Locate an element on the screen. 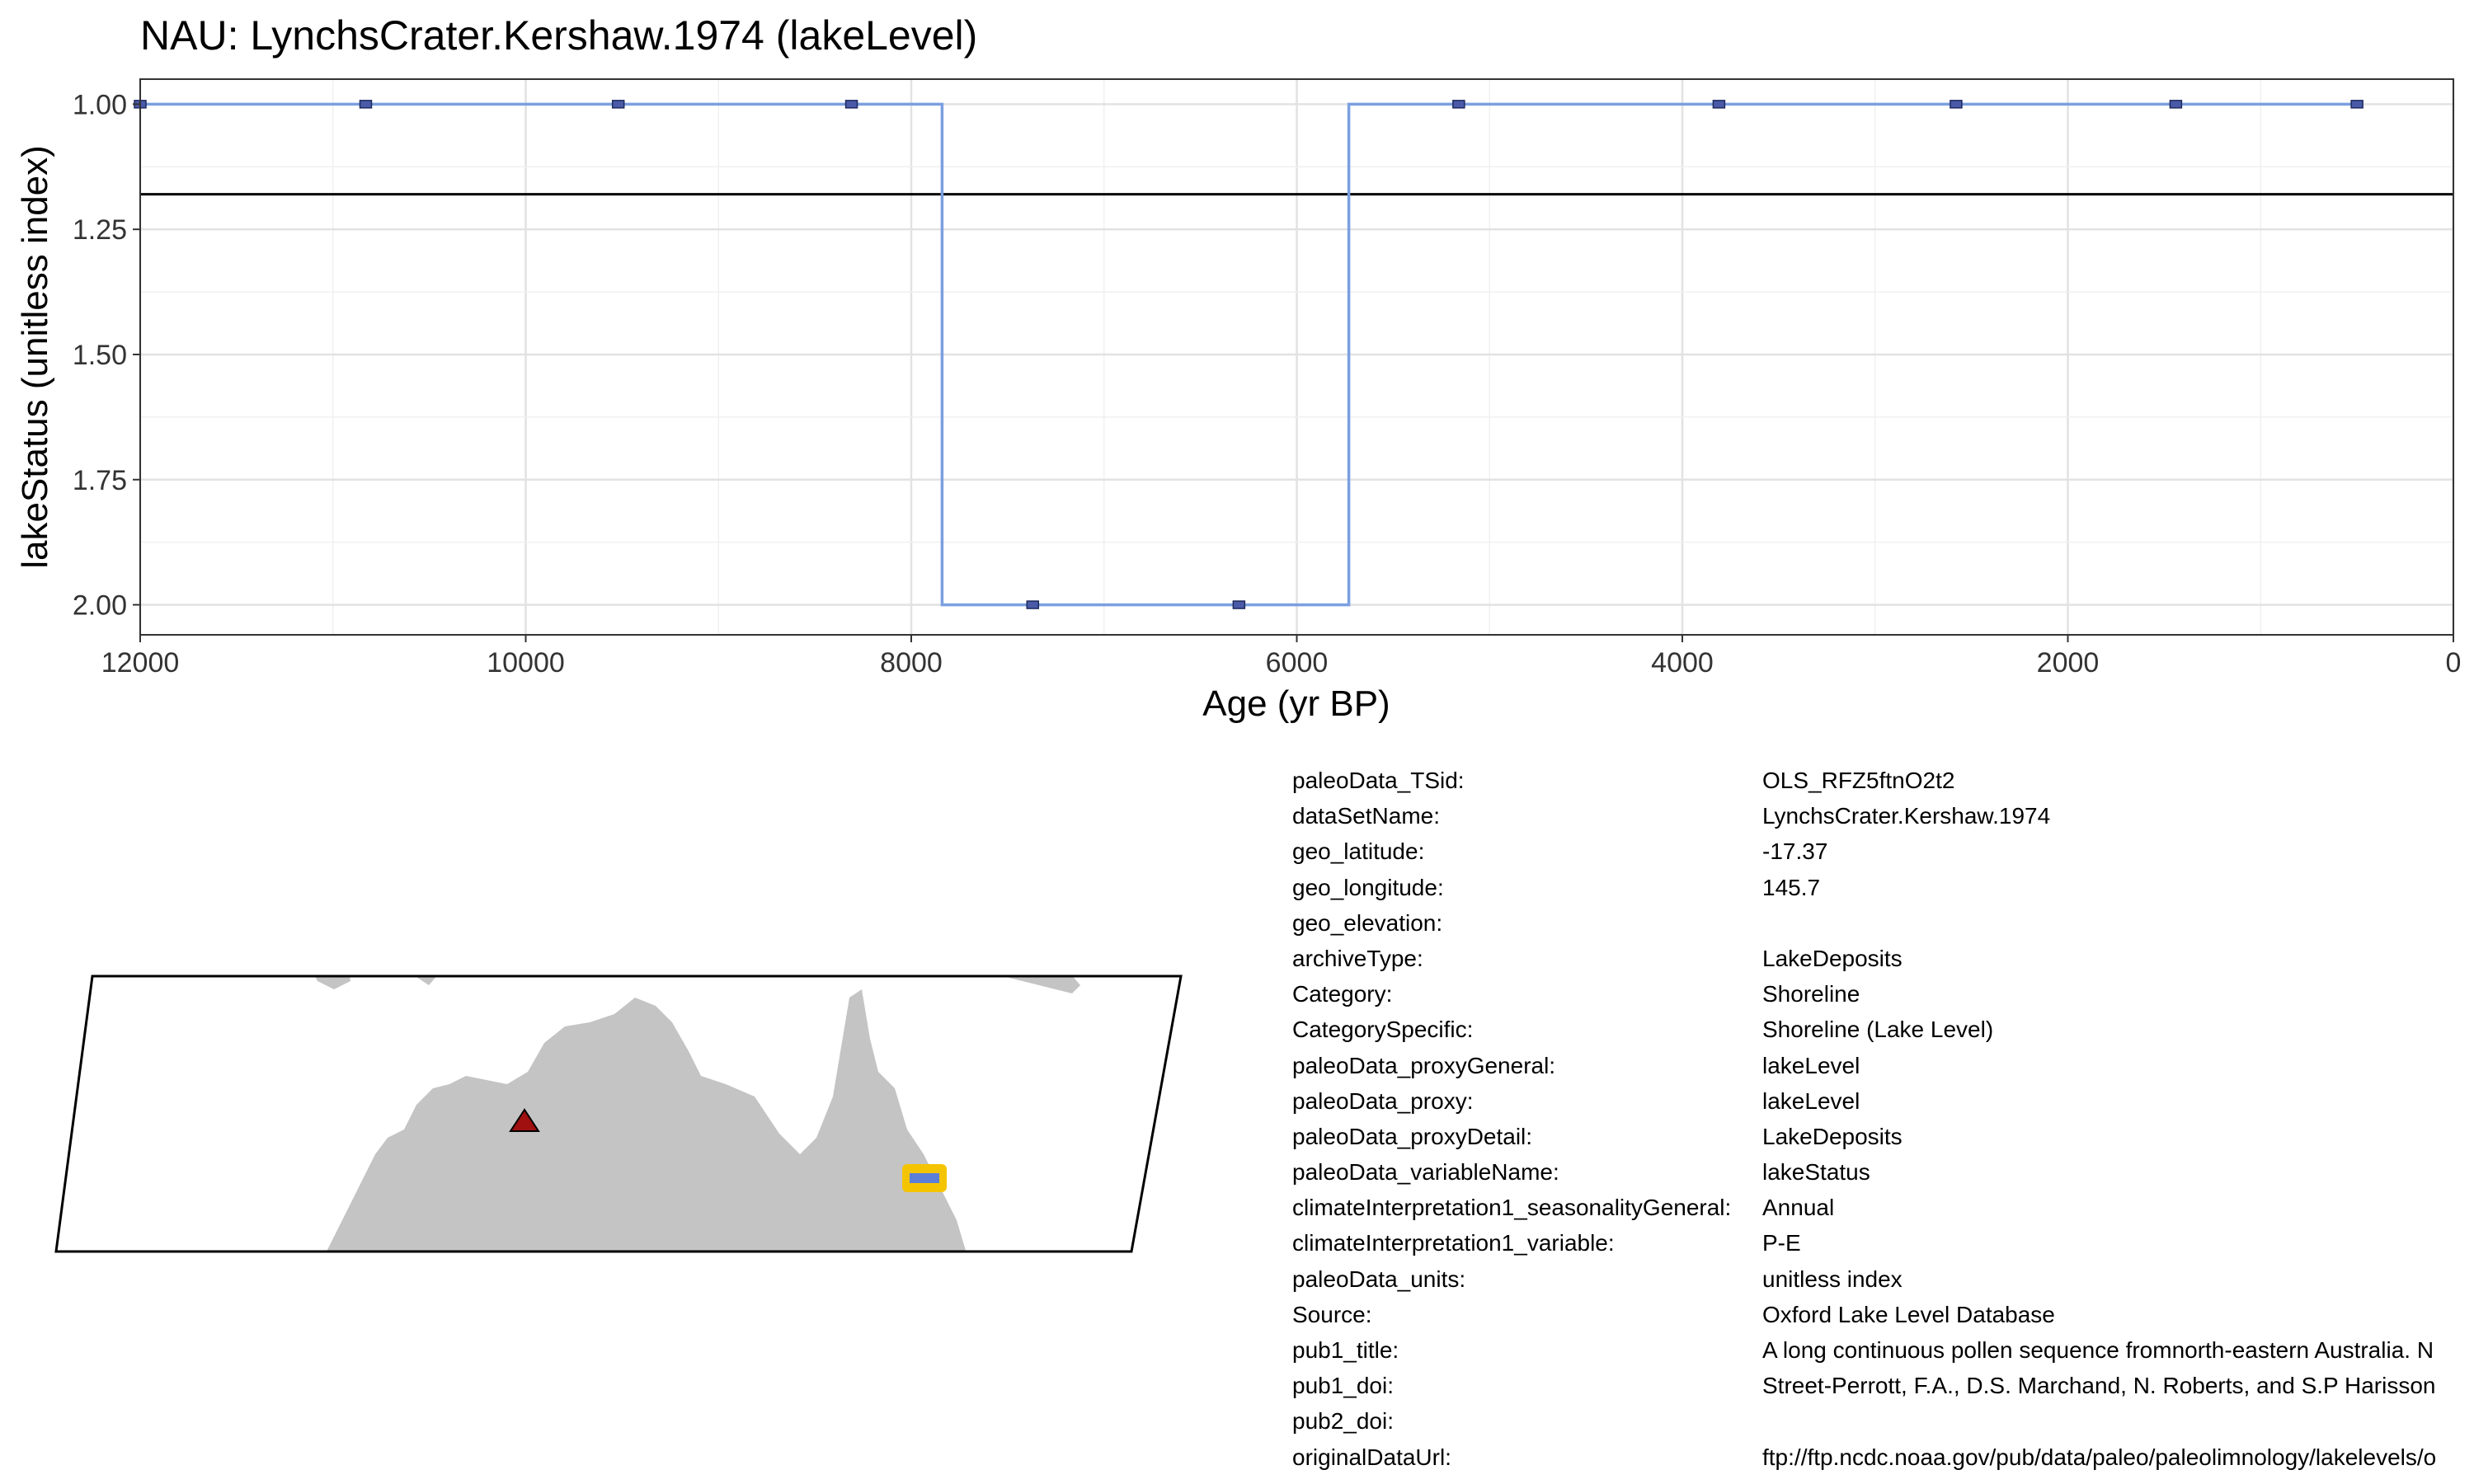 This screenshot has width=2474, height=1484. x-tick-label: 10000 is located at coordinates (526, 663).